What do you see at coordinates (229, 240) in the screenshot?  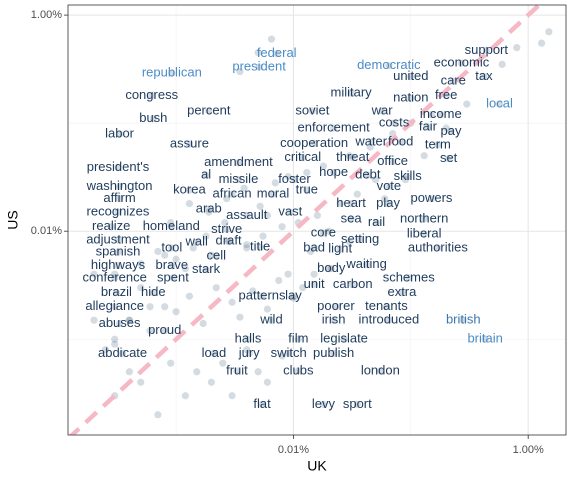 I see `word-label: draft` at bounding box center [229, 240].